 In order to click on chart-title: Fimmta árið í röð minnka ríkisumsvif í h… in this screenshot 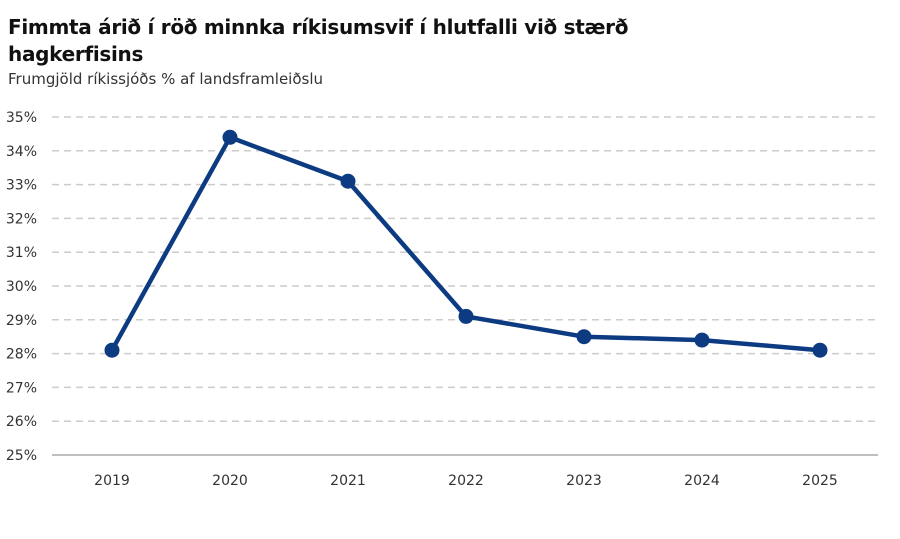, I will do `click(318, 40)`.